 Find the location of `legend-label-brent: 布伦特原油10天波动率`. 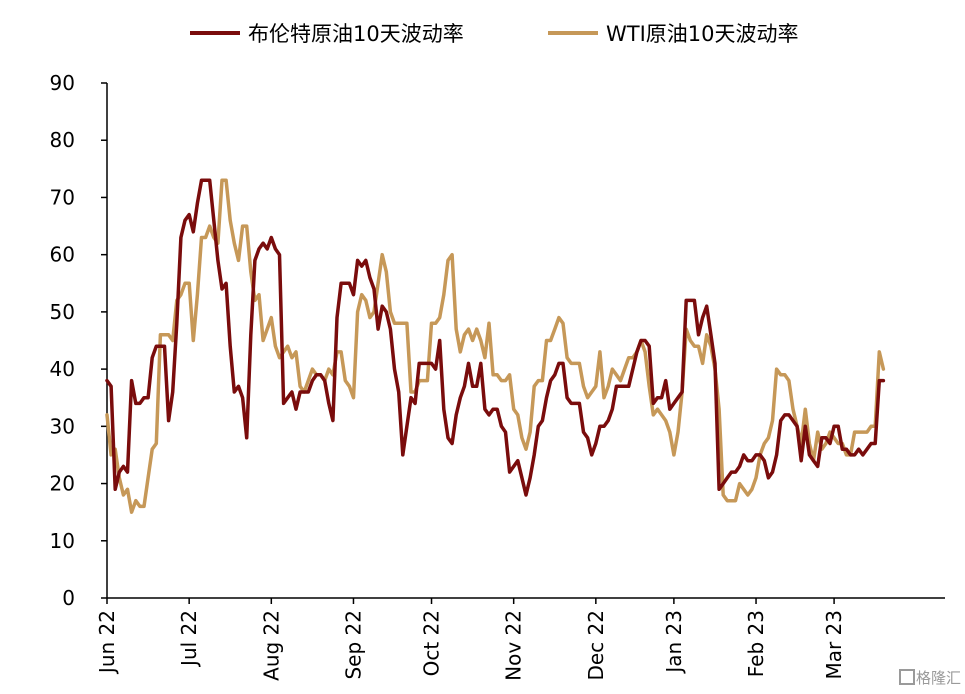

legend-label-brent: 布伦特原油10天波动率 is located at coordinates (356, 34).